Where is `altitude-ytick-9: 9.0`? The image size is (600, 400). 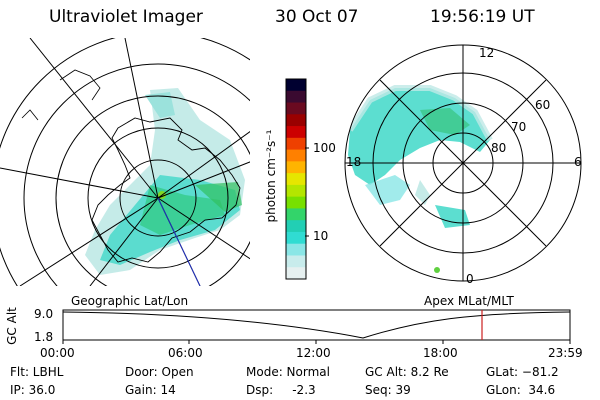 altitude-ytick-9: 9.0 is located at coordinates (44, 314).